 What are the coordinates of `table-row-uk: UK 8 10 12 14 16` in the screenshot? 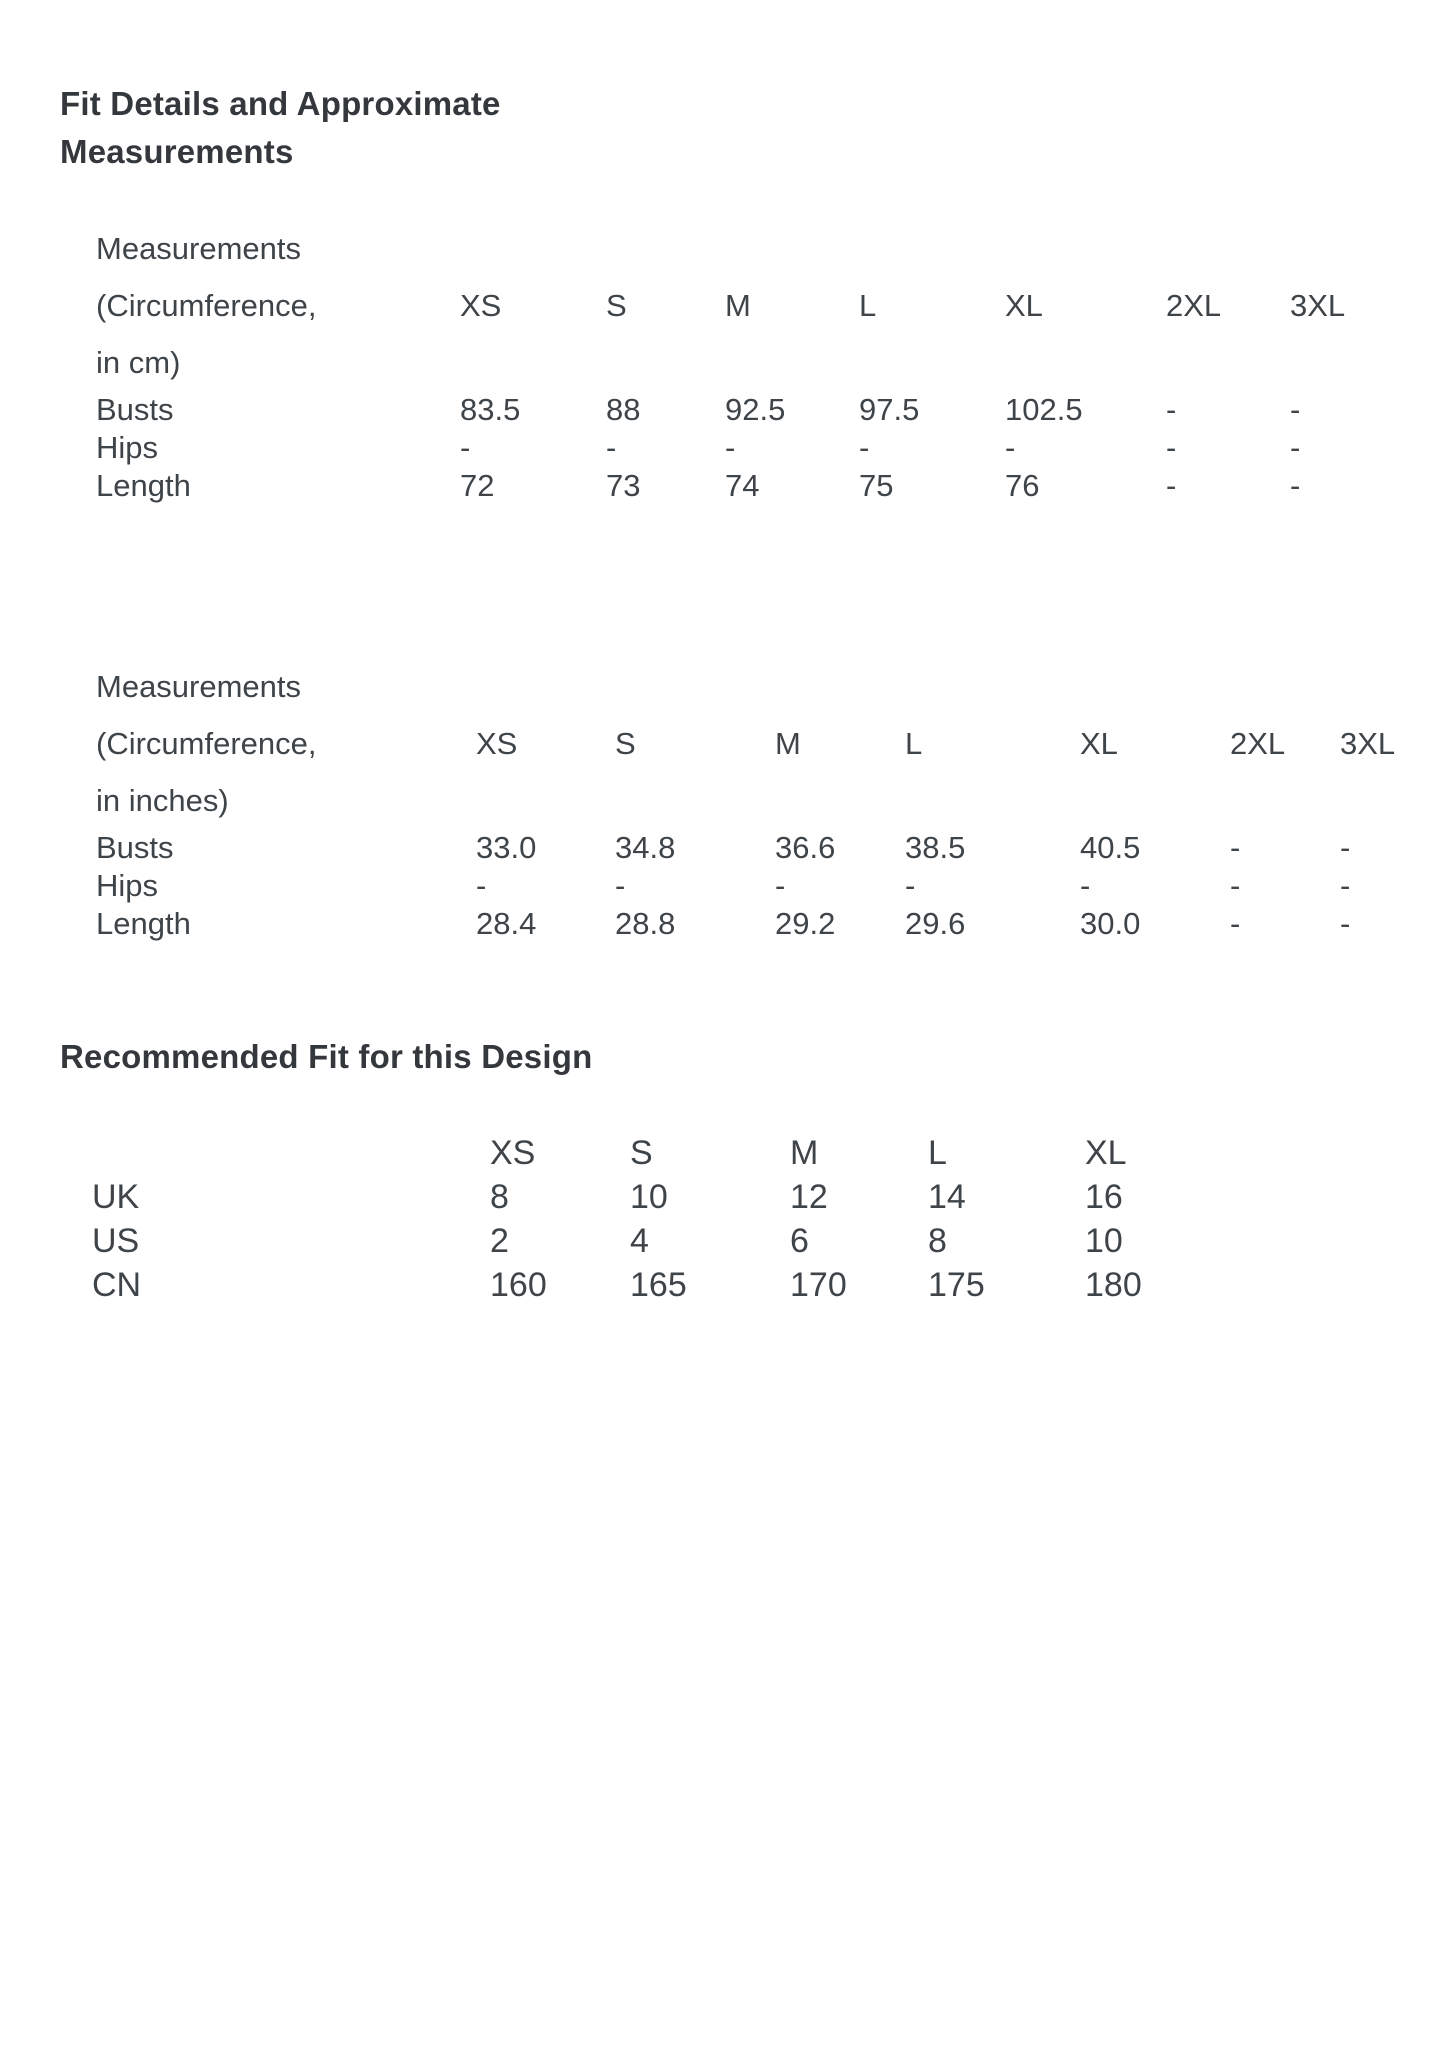 It's located at (642, 1197).